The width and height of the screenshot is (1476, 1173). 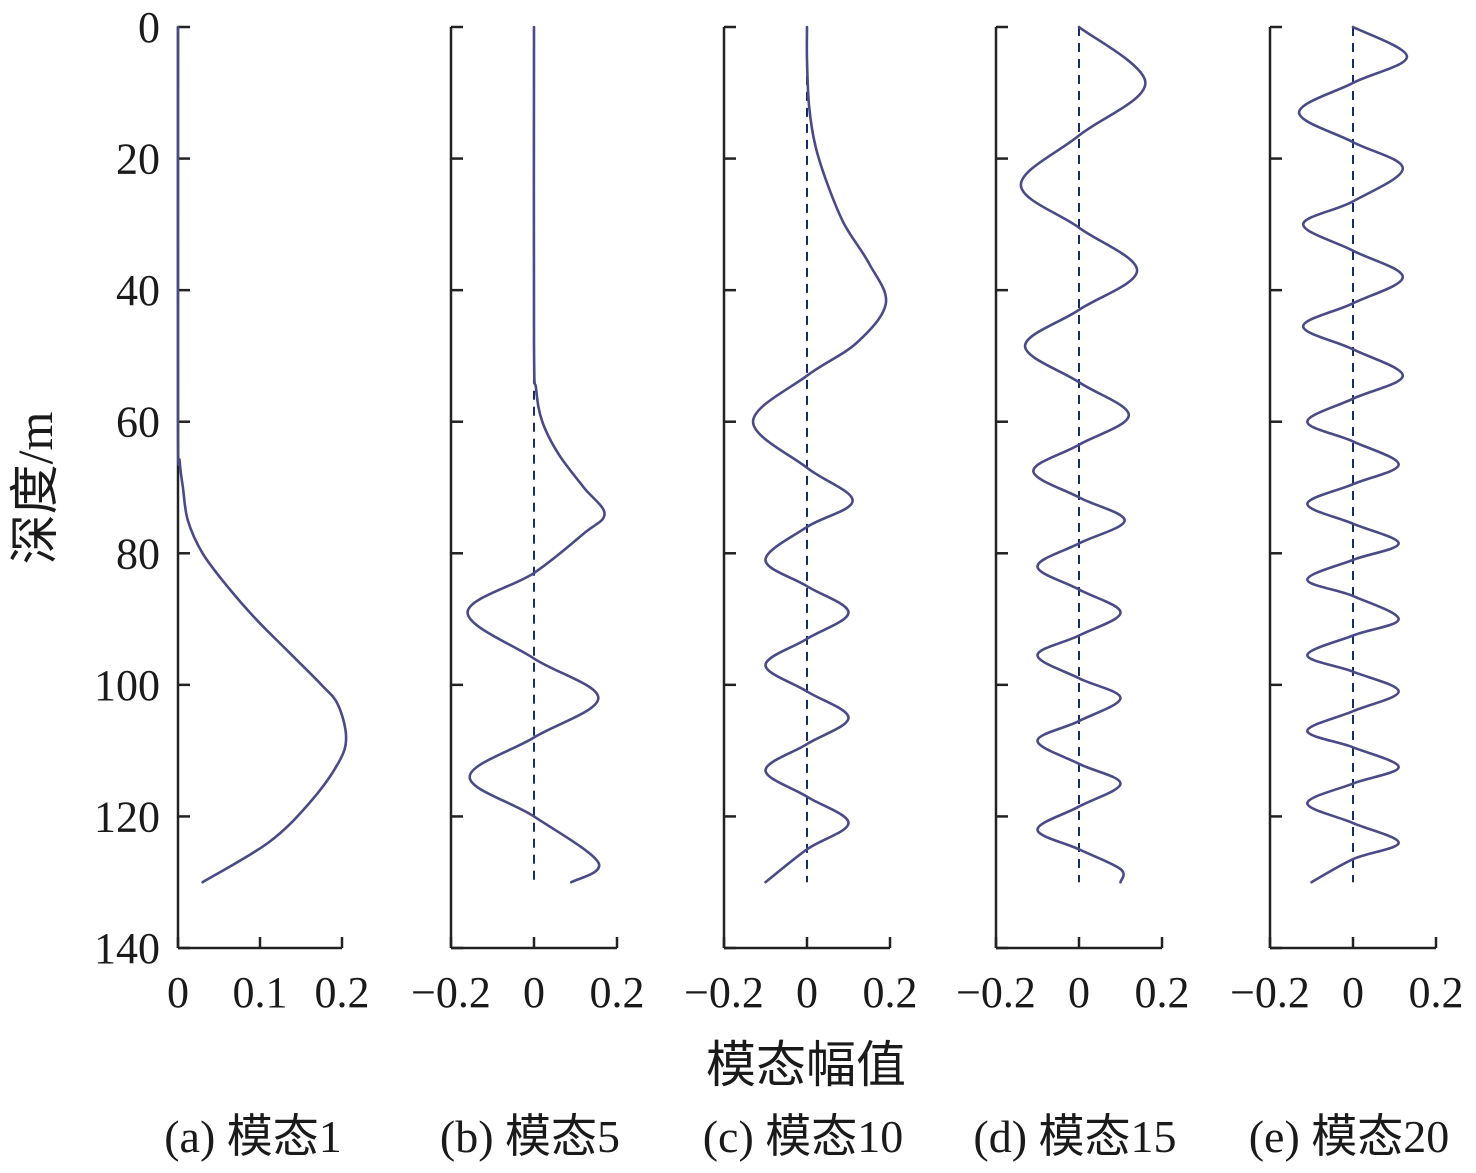 I want to click on mode-5-curve, so click(x=536, y=454).